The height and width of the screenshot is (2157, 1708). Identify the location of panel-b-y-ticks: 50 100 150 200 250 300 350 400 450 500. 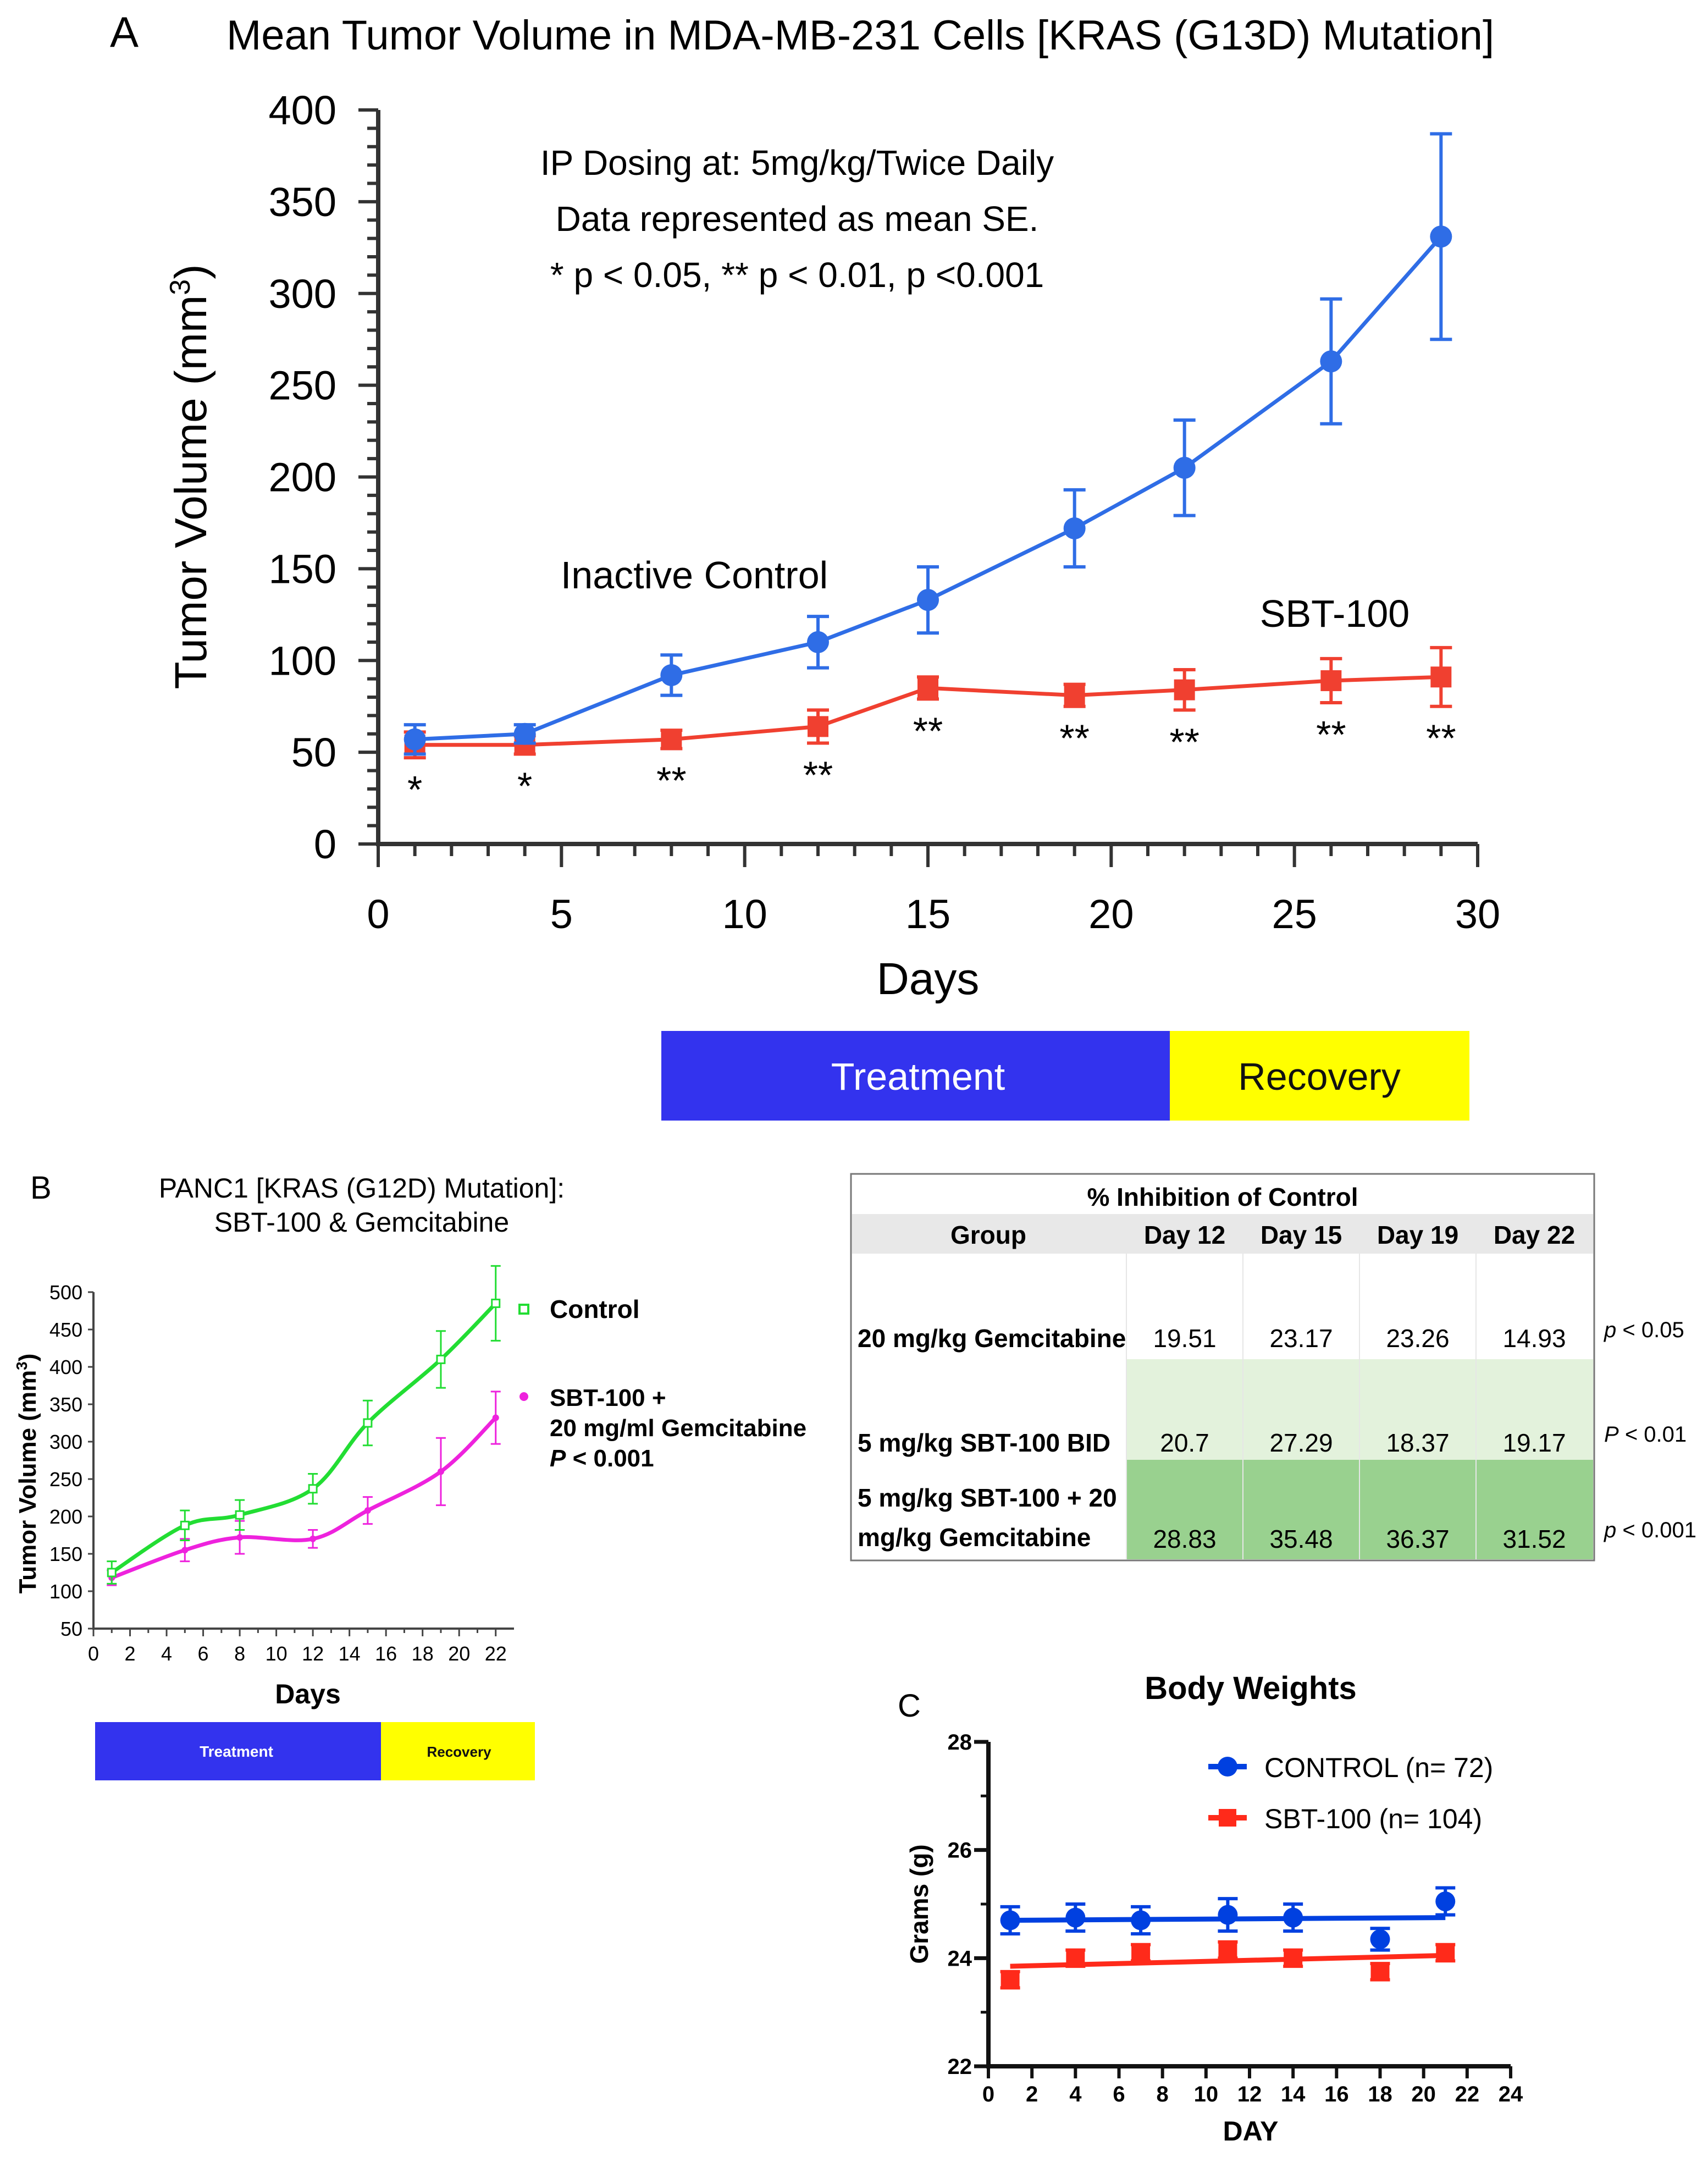
(71, 1460).